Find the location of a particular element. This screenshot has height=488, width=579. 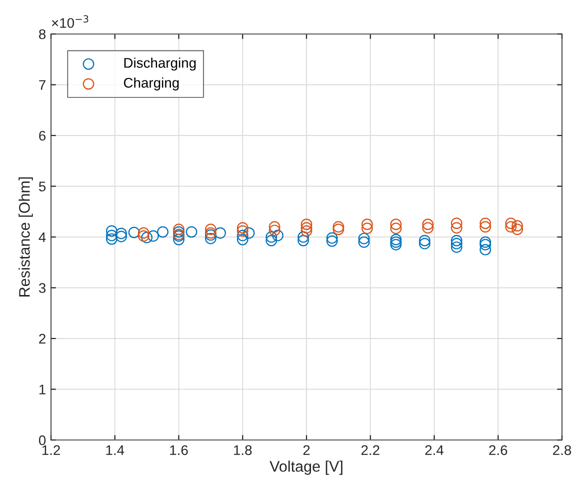

y-tick-label: 3 is located at coordinates (42, 288).